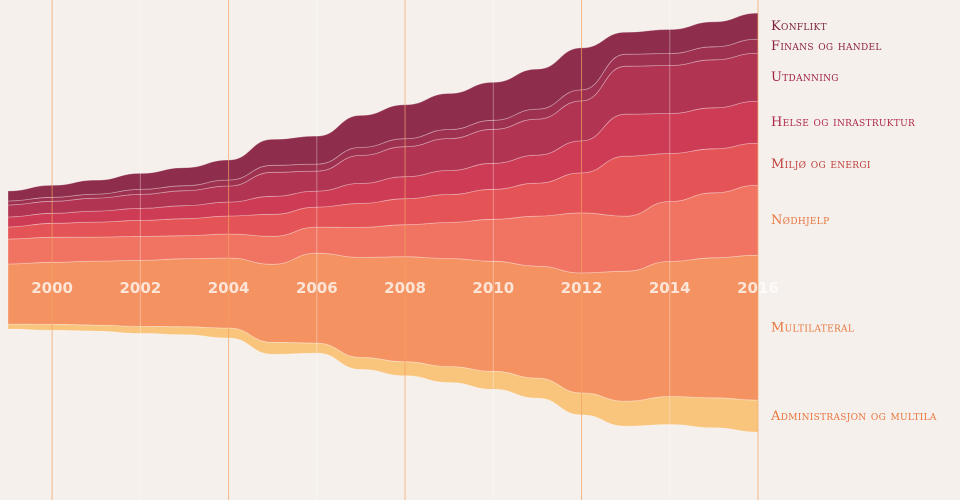  I want to click on year-label-2014: 2014, so click(670, 288).